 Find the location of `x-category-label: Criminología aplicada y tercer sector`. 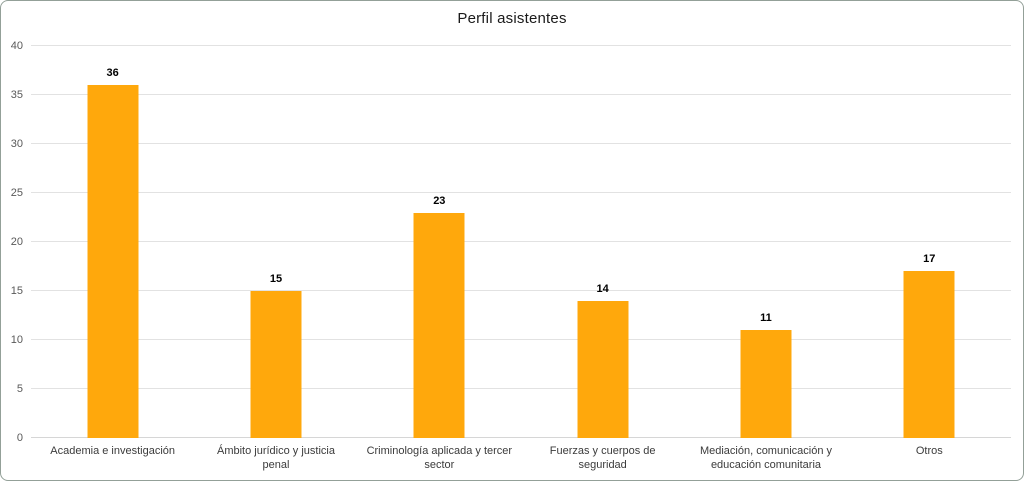

x-category-label: Criminología aplicada y tercer sector is located at coordinates (439, 458).